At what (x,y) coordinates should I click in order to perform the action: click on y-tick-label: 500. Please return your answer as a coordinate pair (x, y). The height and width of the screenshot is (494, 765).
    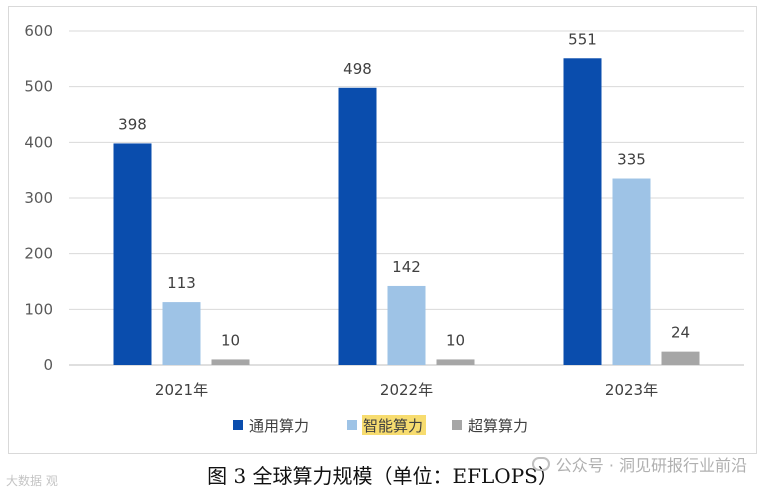
    Looking at the image, I should click on (38, 87).